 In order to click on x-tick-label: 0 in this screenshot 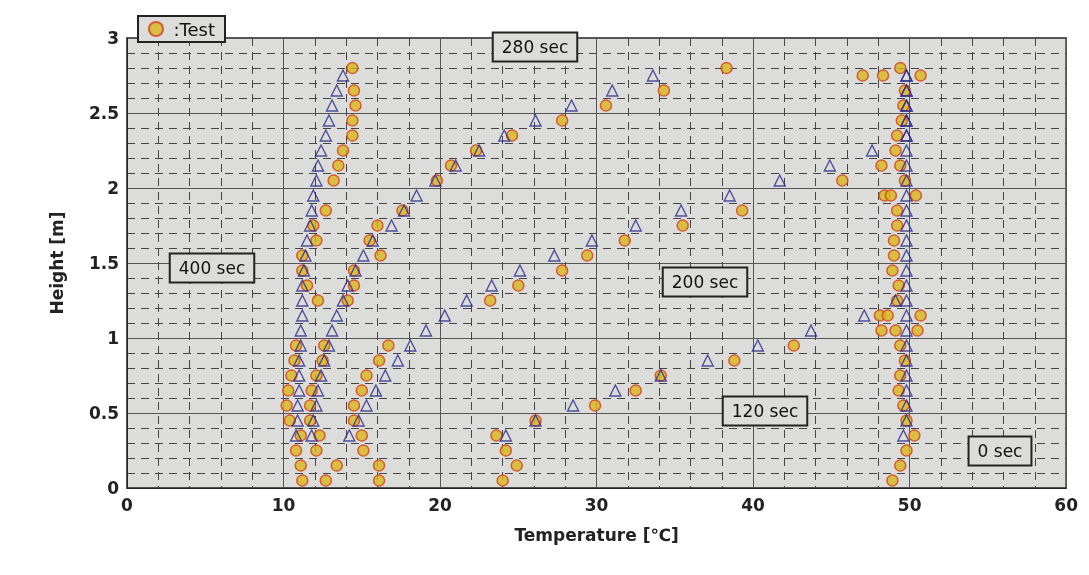, I will do `click(127, 504)`.